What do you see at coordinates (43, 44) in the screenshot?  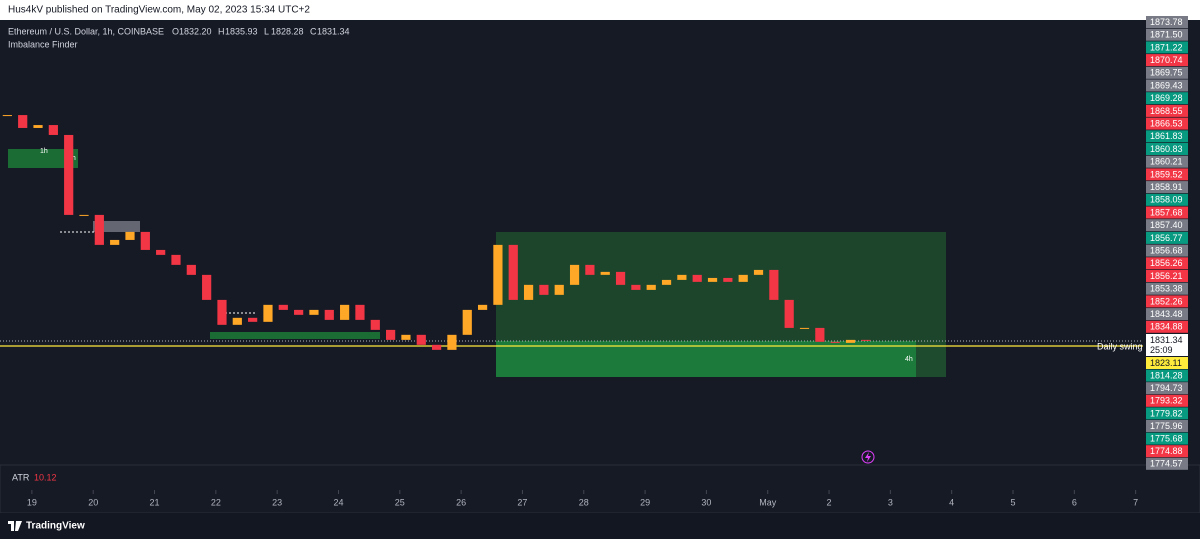 I see `indicator-name: Imbalance Finder` at bounding box center [43, 44].